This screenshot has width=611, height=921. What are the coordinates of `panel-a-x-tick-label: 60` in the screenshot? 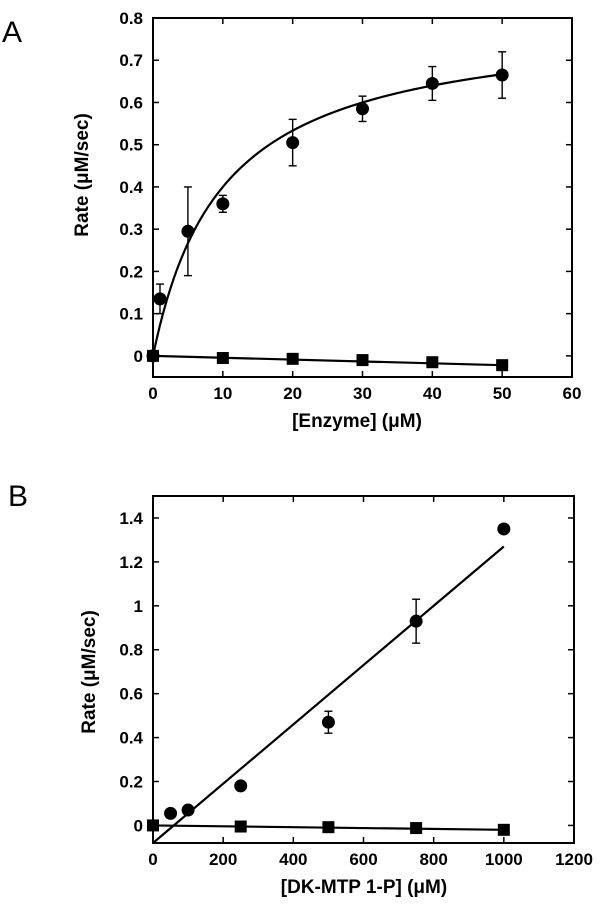 It's located at (572, 393).